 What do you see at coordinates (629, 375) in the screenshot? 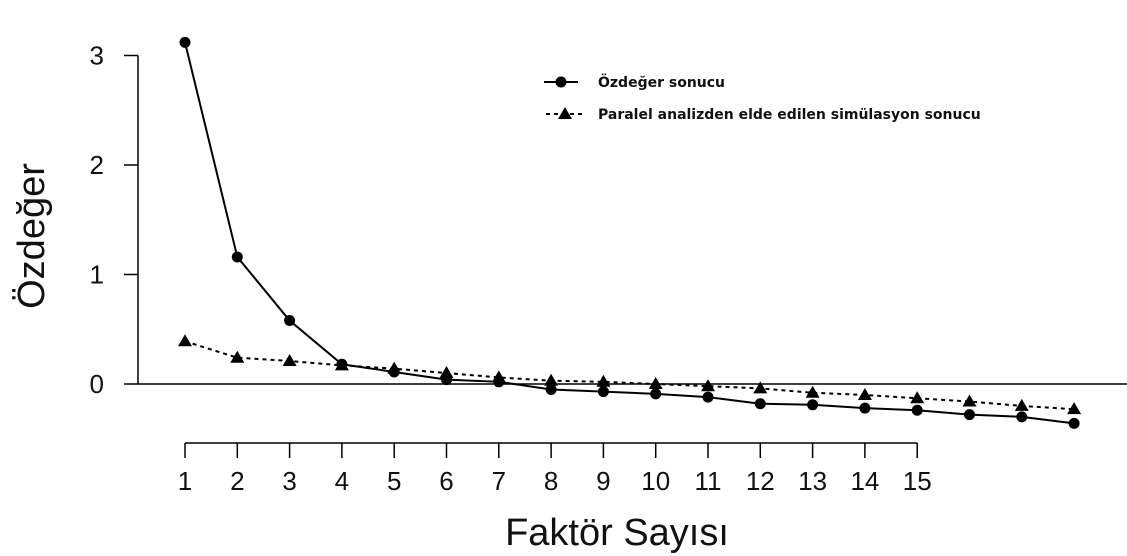
I see `series-line-simulation` at bounding box center [629, 375].